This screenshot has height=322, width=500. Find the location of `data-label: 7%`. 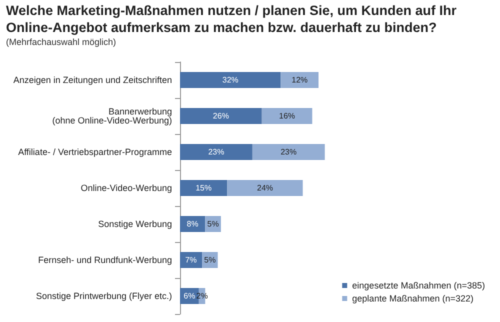

data-label: 7% is located at coordinates (191, 260).